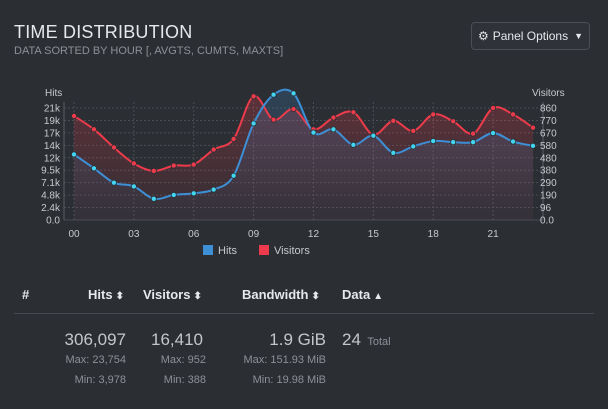 The image size is (608, 409). I want to click on x-tick-label: 21, so click(494, 234).